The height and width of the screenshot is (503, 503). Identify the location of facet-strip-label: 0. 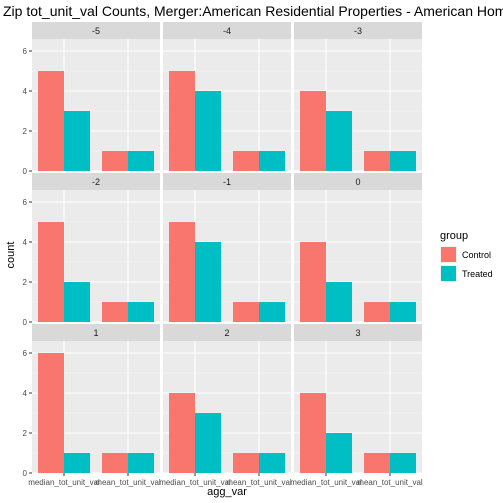
(357, 182).